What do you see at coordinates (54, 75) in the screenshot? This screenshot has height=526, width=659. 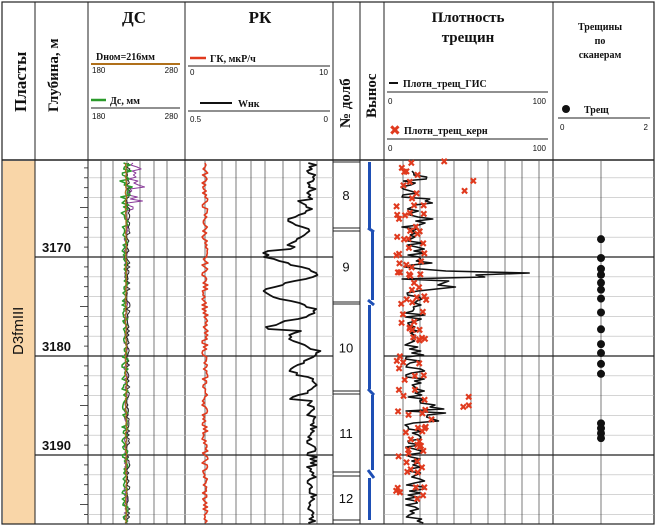 I see `header-glubina-text: Глубина, м` at bounding box center [54, 75].